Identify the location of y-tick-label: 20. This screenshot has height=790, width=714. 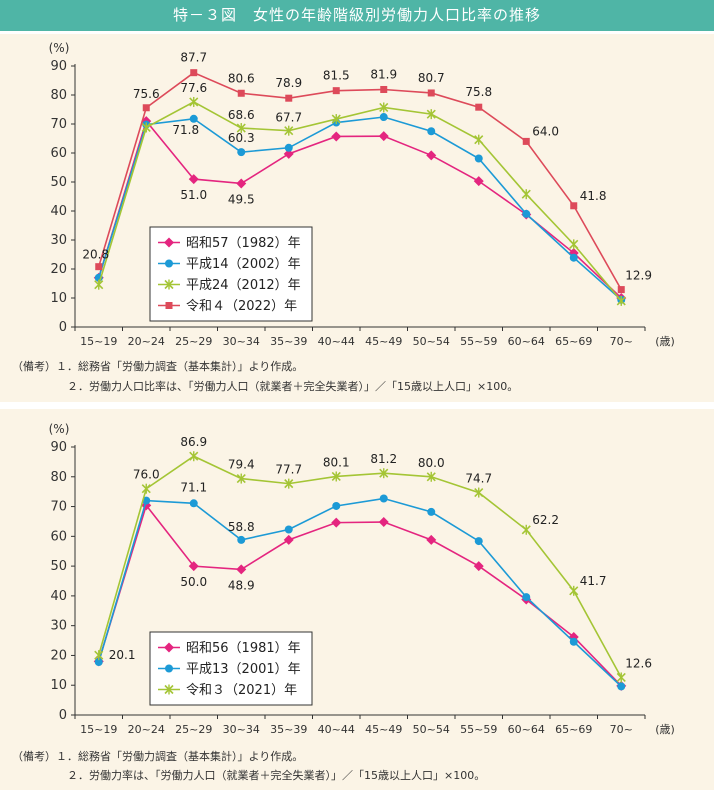
(58, 655).